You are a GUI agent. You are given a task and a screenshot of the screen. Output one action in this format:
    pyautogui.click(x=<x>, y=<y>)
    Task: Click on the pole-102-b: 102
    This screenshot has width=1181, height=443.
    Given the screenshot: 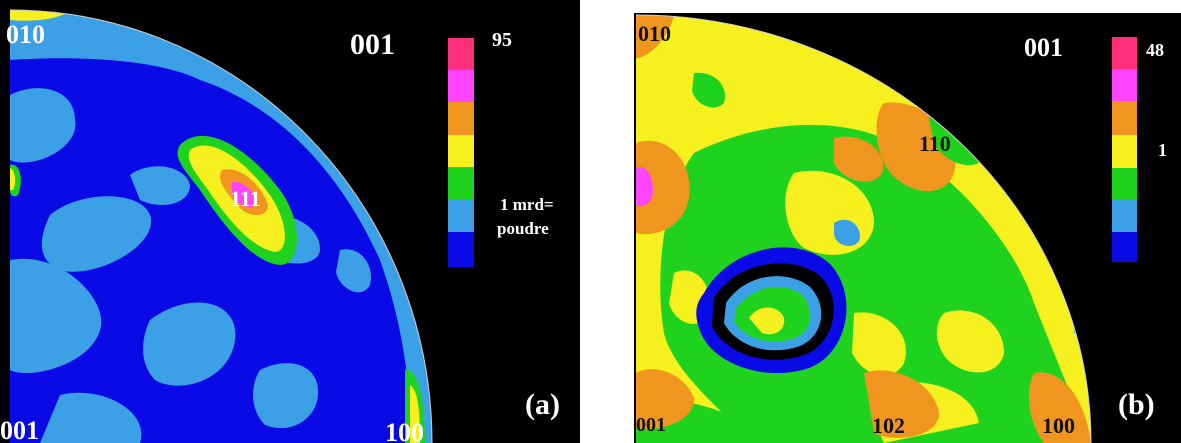 What is the action you would take?
    pyautogui.click(x=888, y=425)
    